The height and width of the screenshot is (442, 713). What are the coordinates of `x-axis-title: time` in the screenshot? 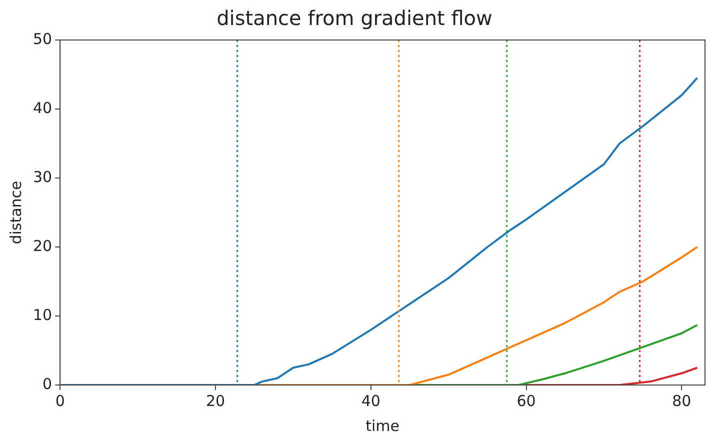 It's located at (383, 425).